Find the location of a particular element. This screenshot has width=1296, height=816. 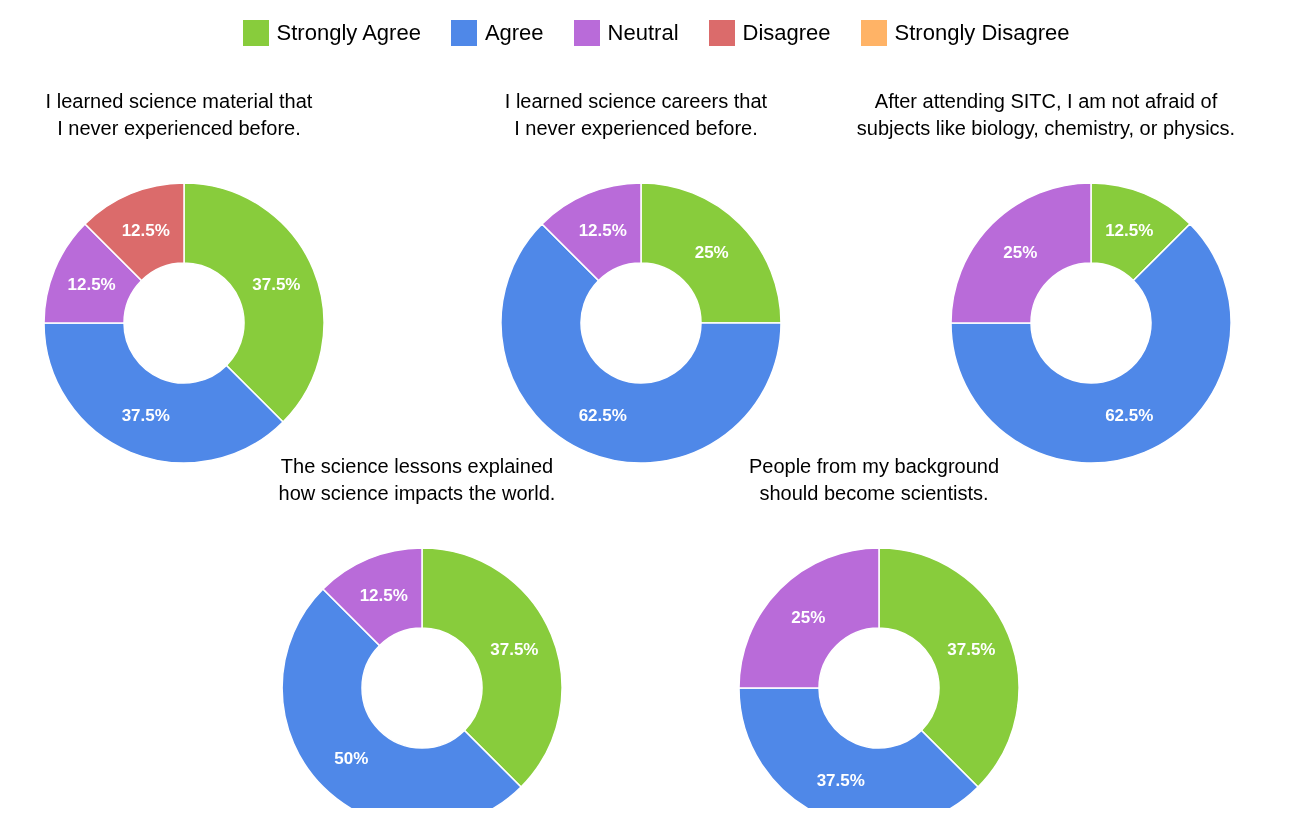

legend-label: Disagree is located at coordinates (786, 33).